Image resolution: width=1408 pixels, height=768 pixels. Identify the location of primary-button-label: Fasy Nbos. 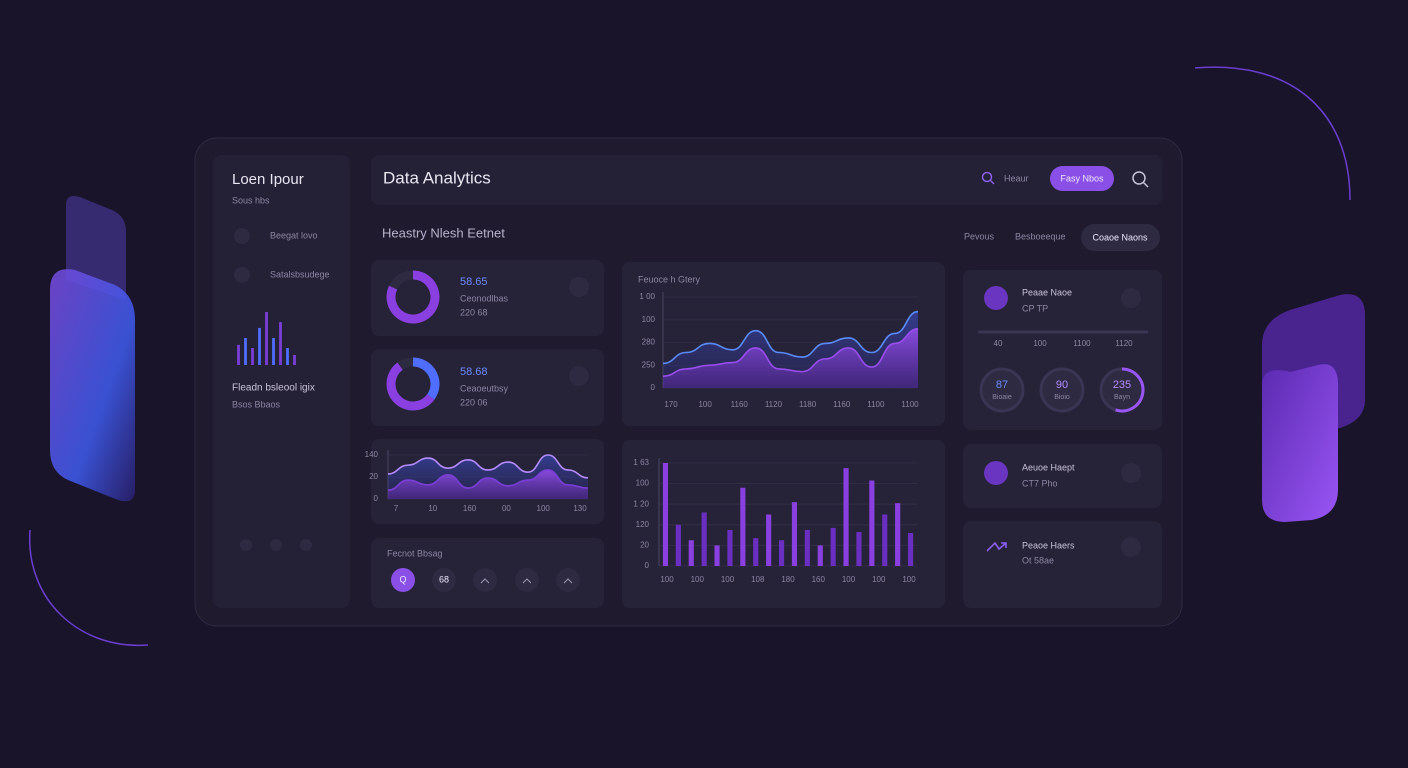
(1082, 178).